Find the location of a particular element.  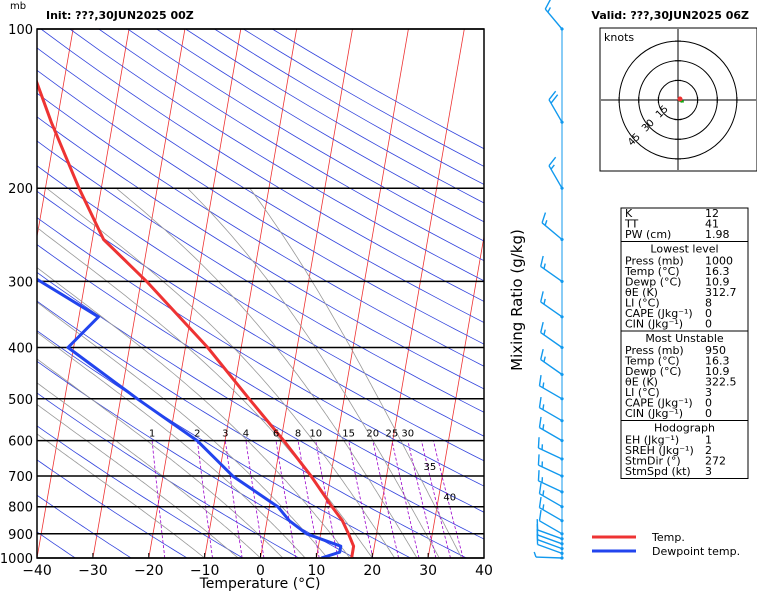

index-value: 312.7 is located at coordinates (721, 292).